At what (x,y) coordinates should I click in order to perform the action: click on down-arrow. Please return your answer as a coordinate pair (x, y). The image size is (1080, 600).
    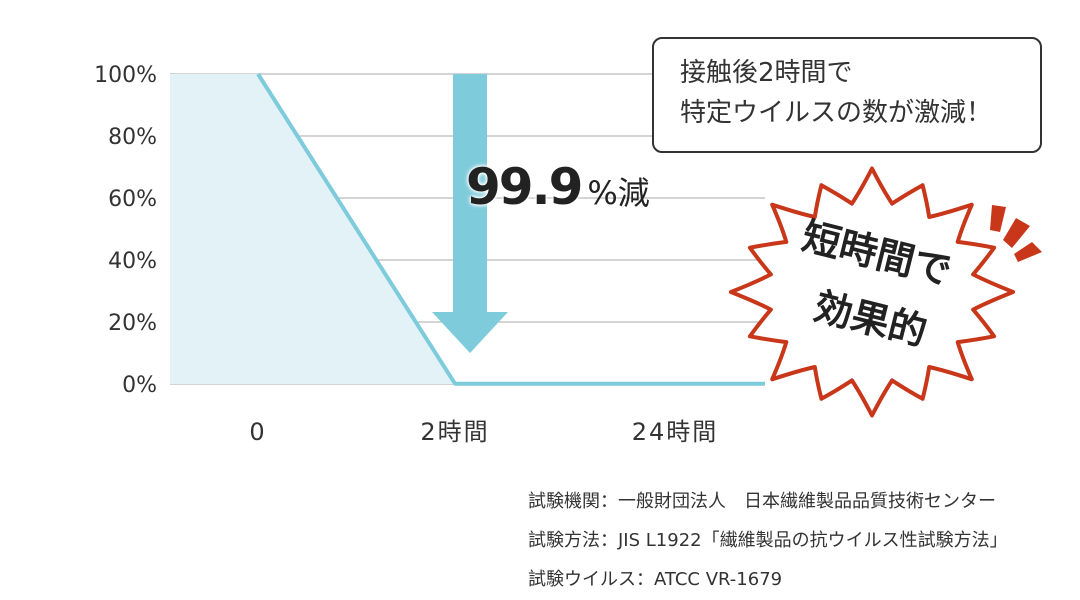
    Looking at the image, I should click on (470, 213).